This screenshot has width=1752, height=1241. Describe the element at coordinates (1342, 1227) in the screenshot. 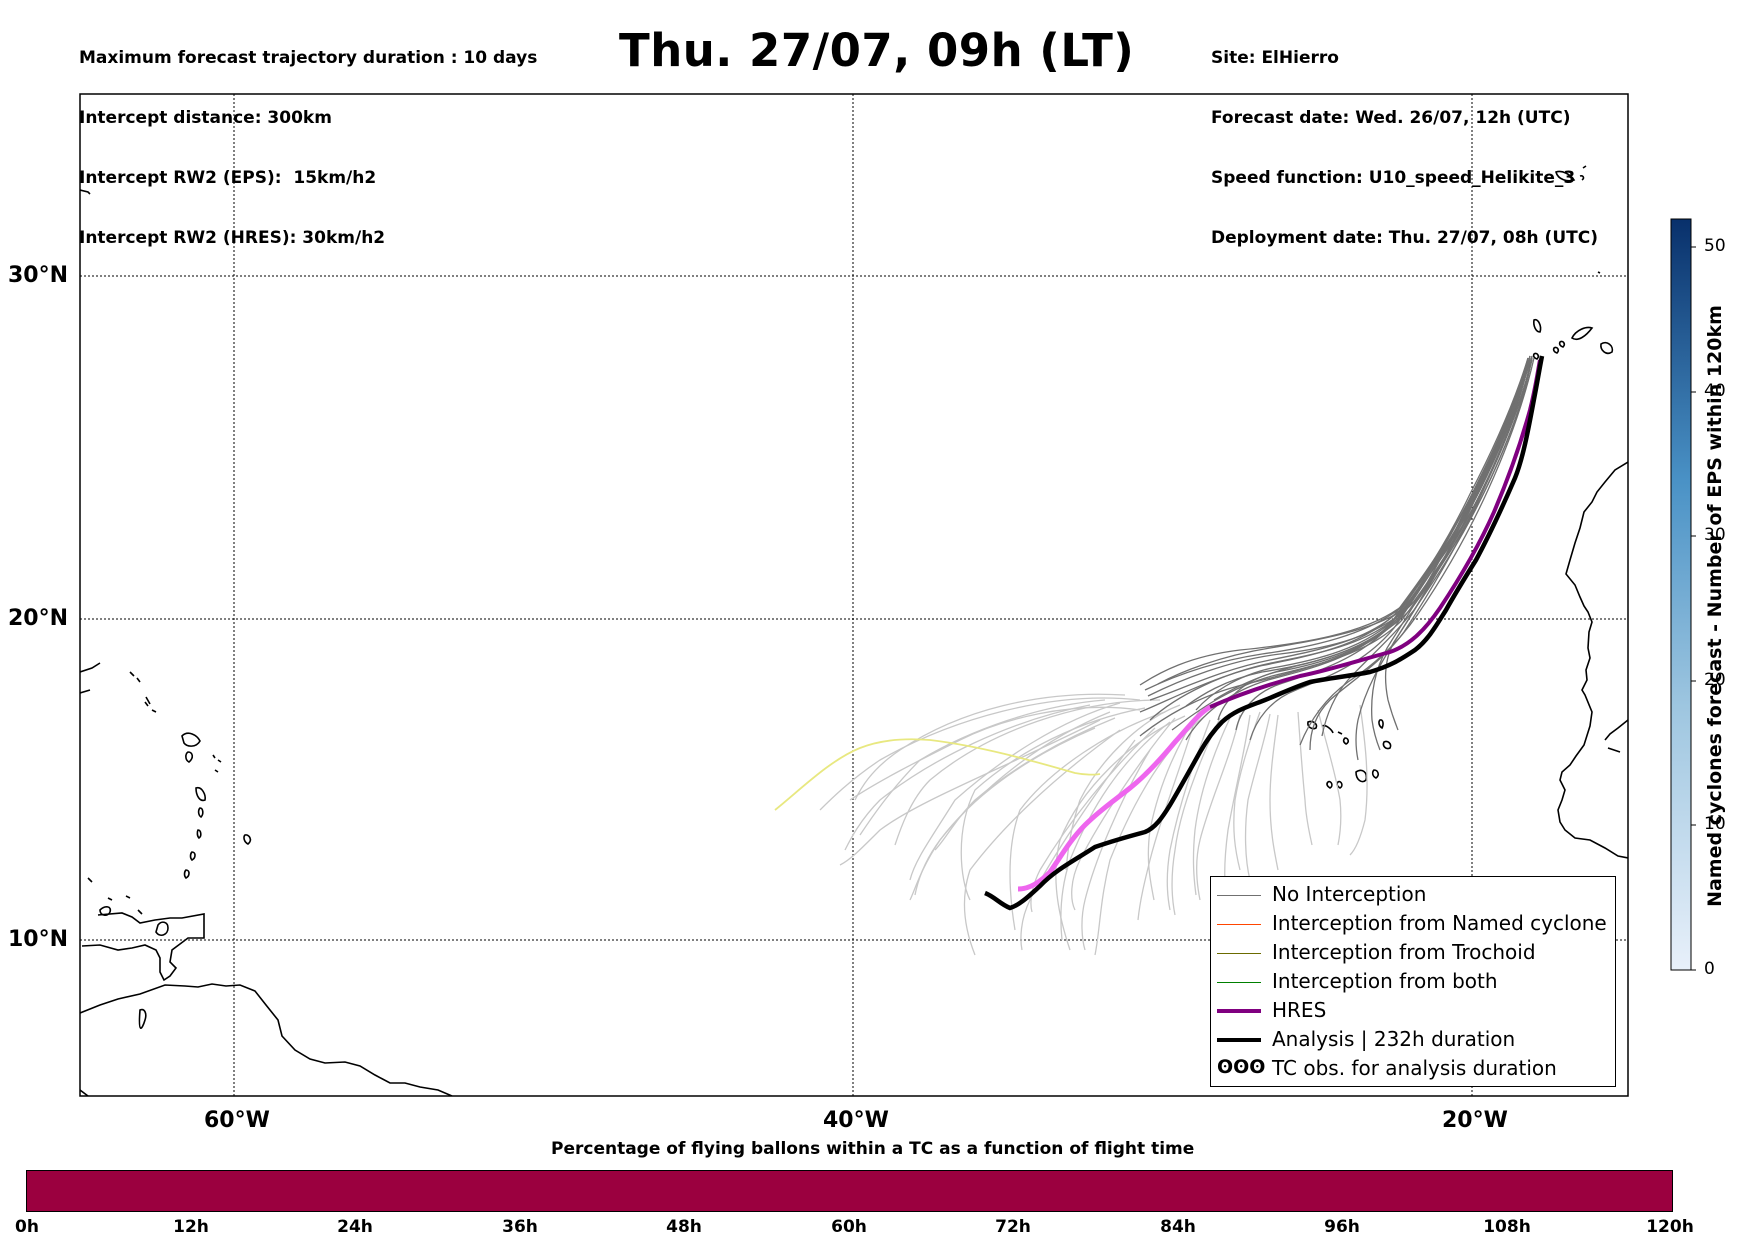

I see `timebar-tick-96h: 96h` at that location.